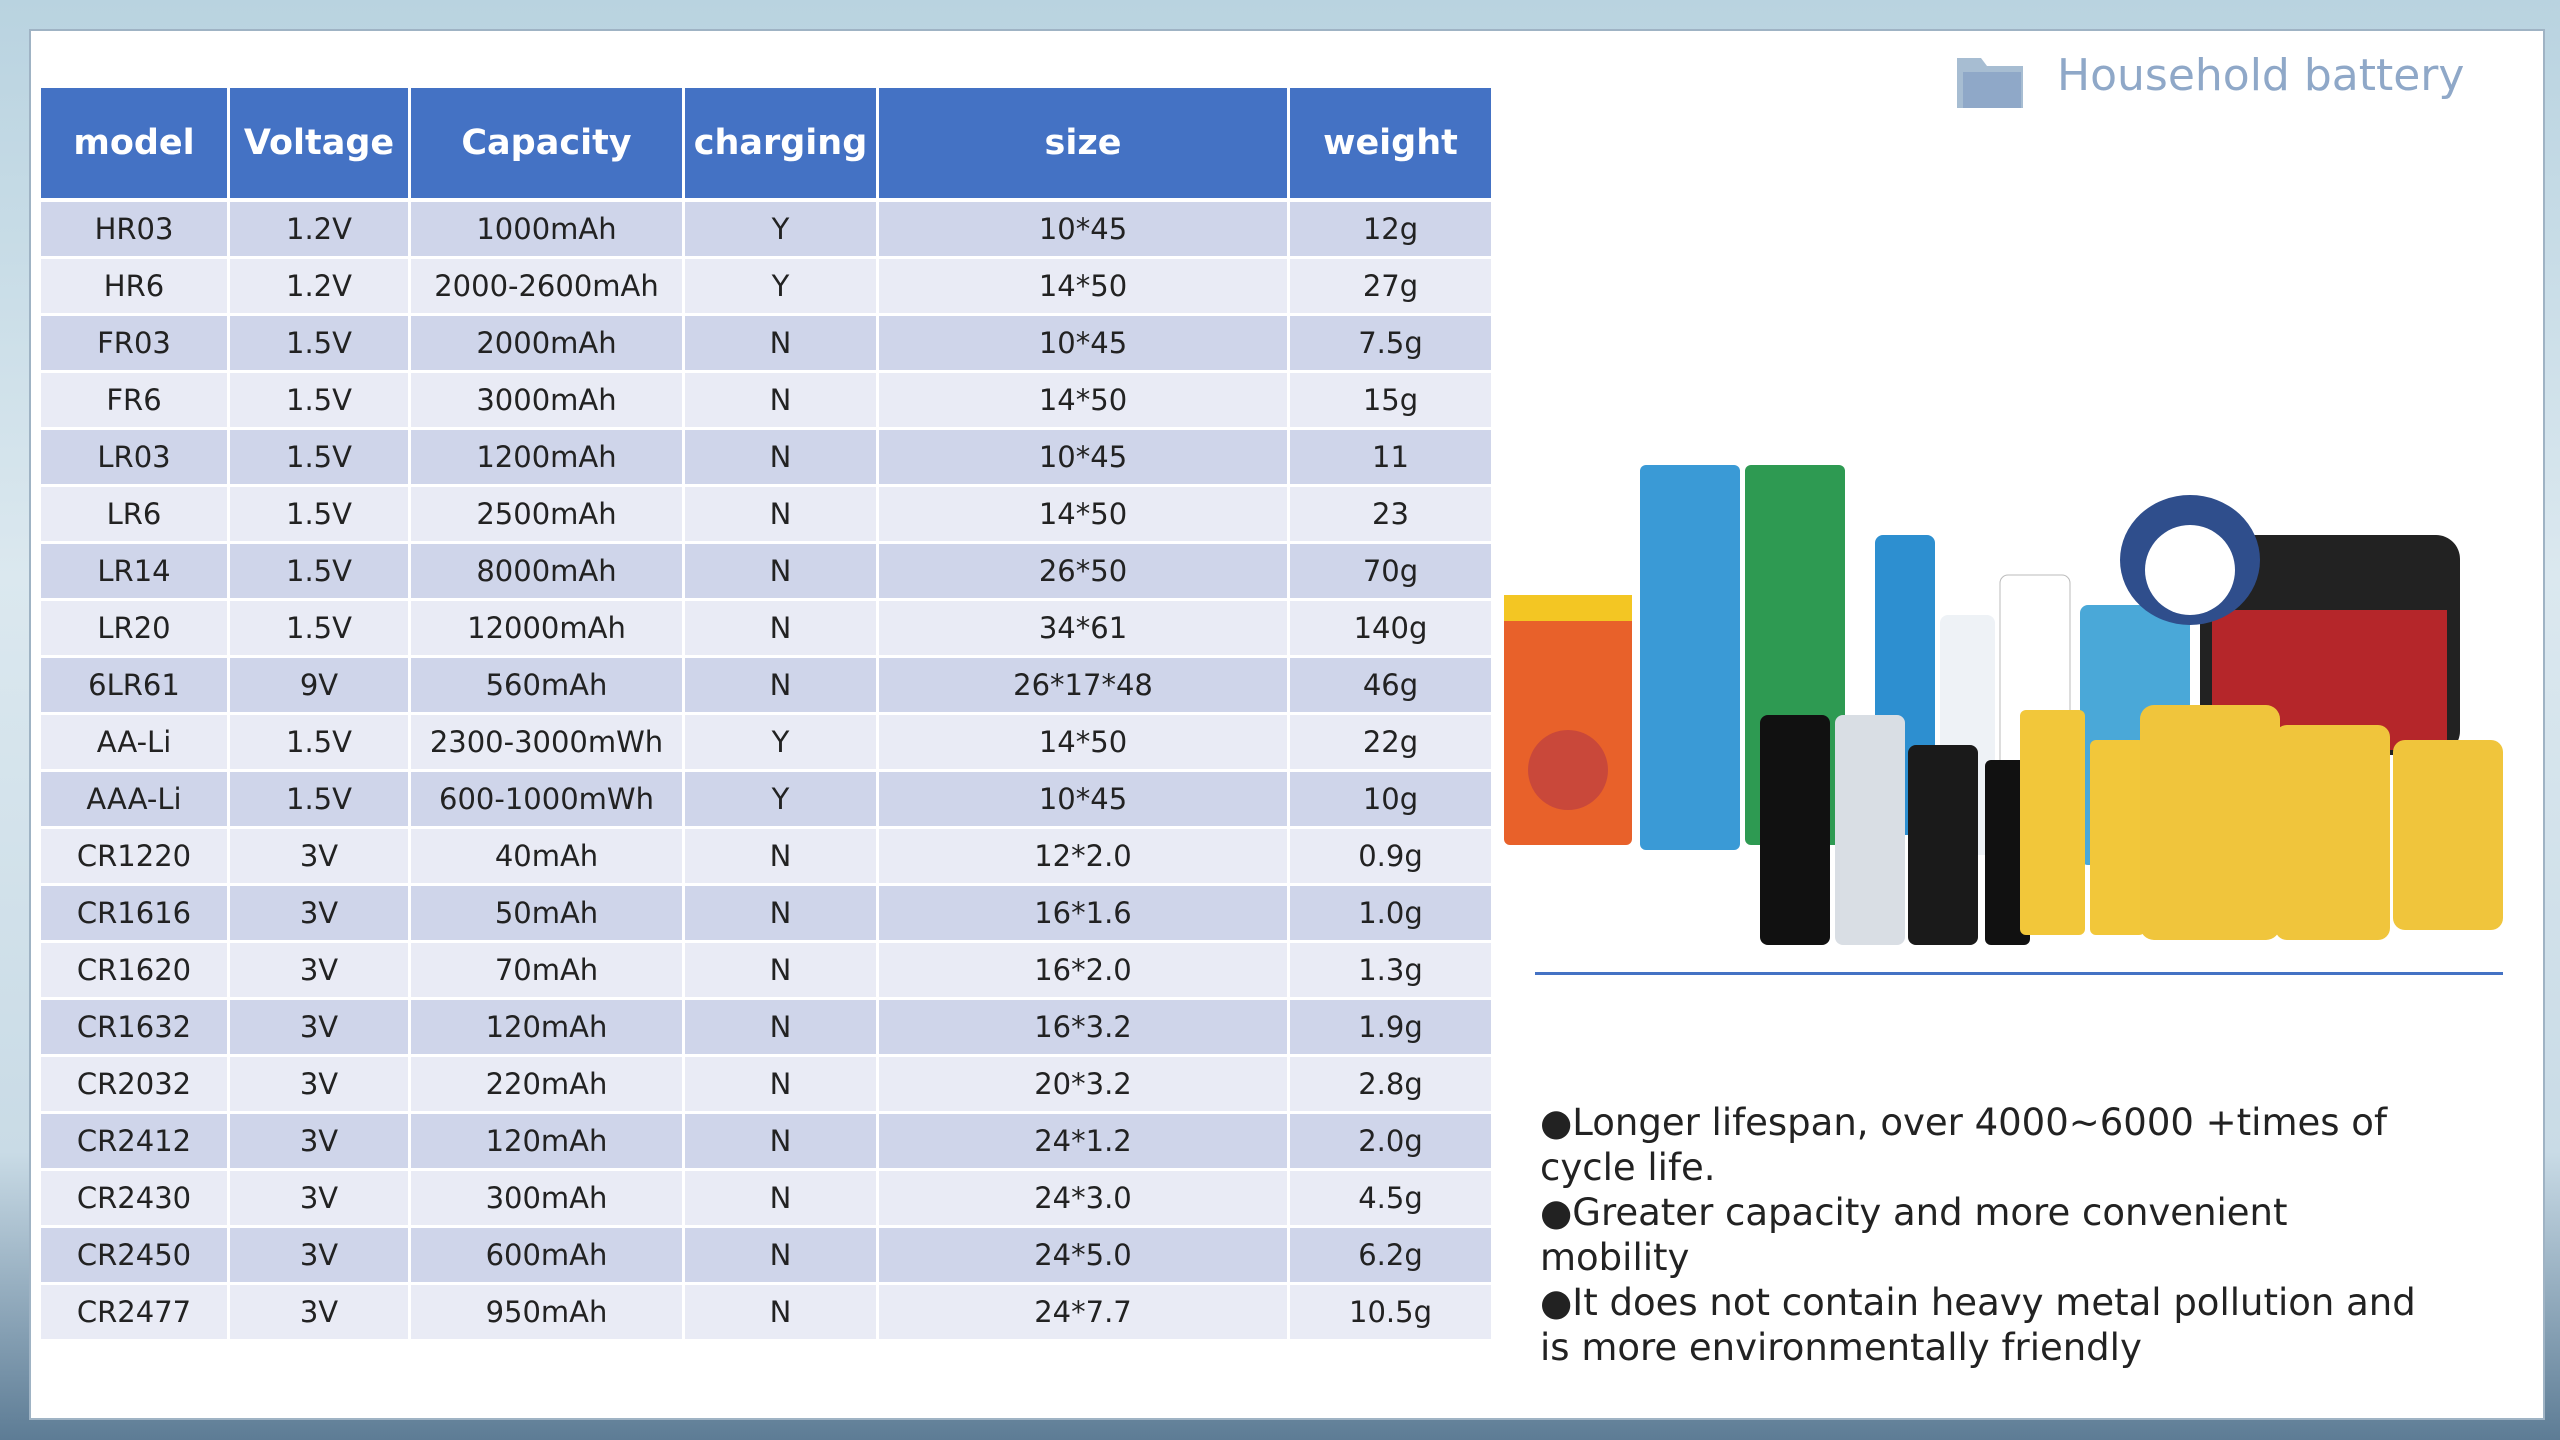 This screenshot has height=1440, width=2560. Describe the element at coordinates (548, 857) in the screenshot. I see `table-cell: 40mAh` at that location.